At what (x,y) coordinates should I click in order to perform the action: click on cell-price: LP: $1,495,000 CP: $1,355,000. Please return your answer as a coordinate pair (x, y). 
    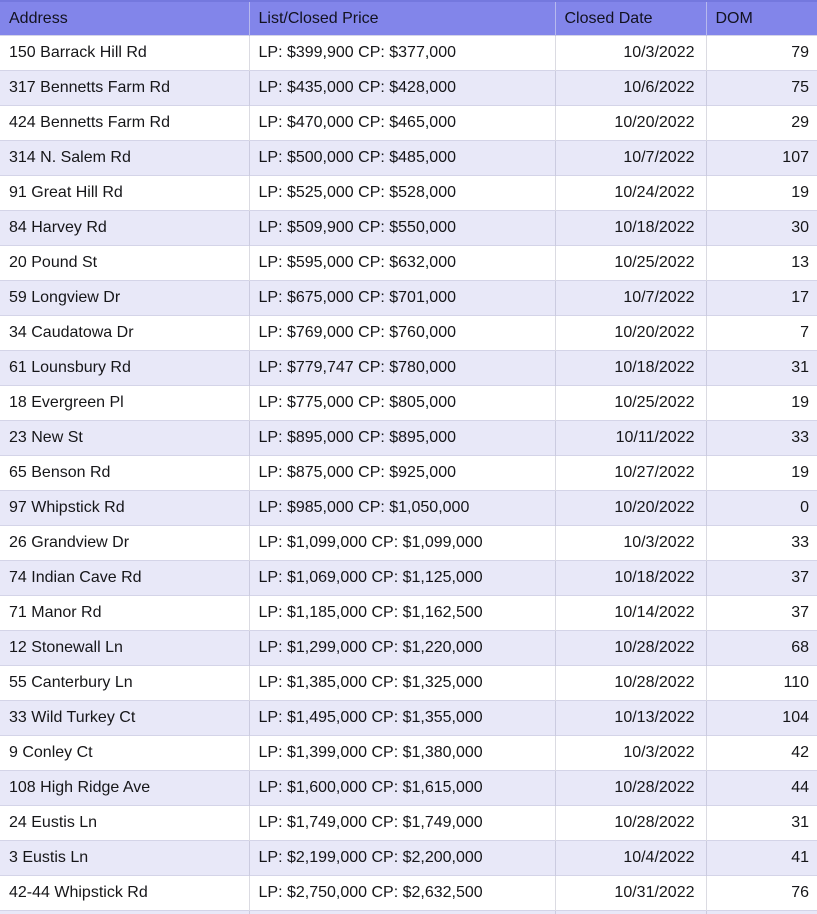
    Looking at the image, I should click on (402, 718).